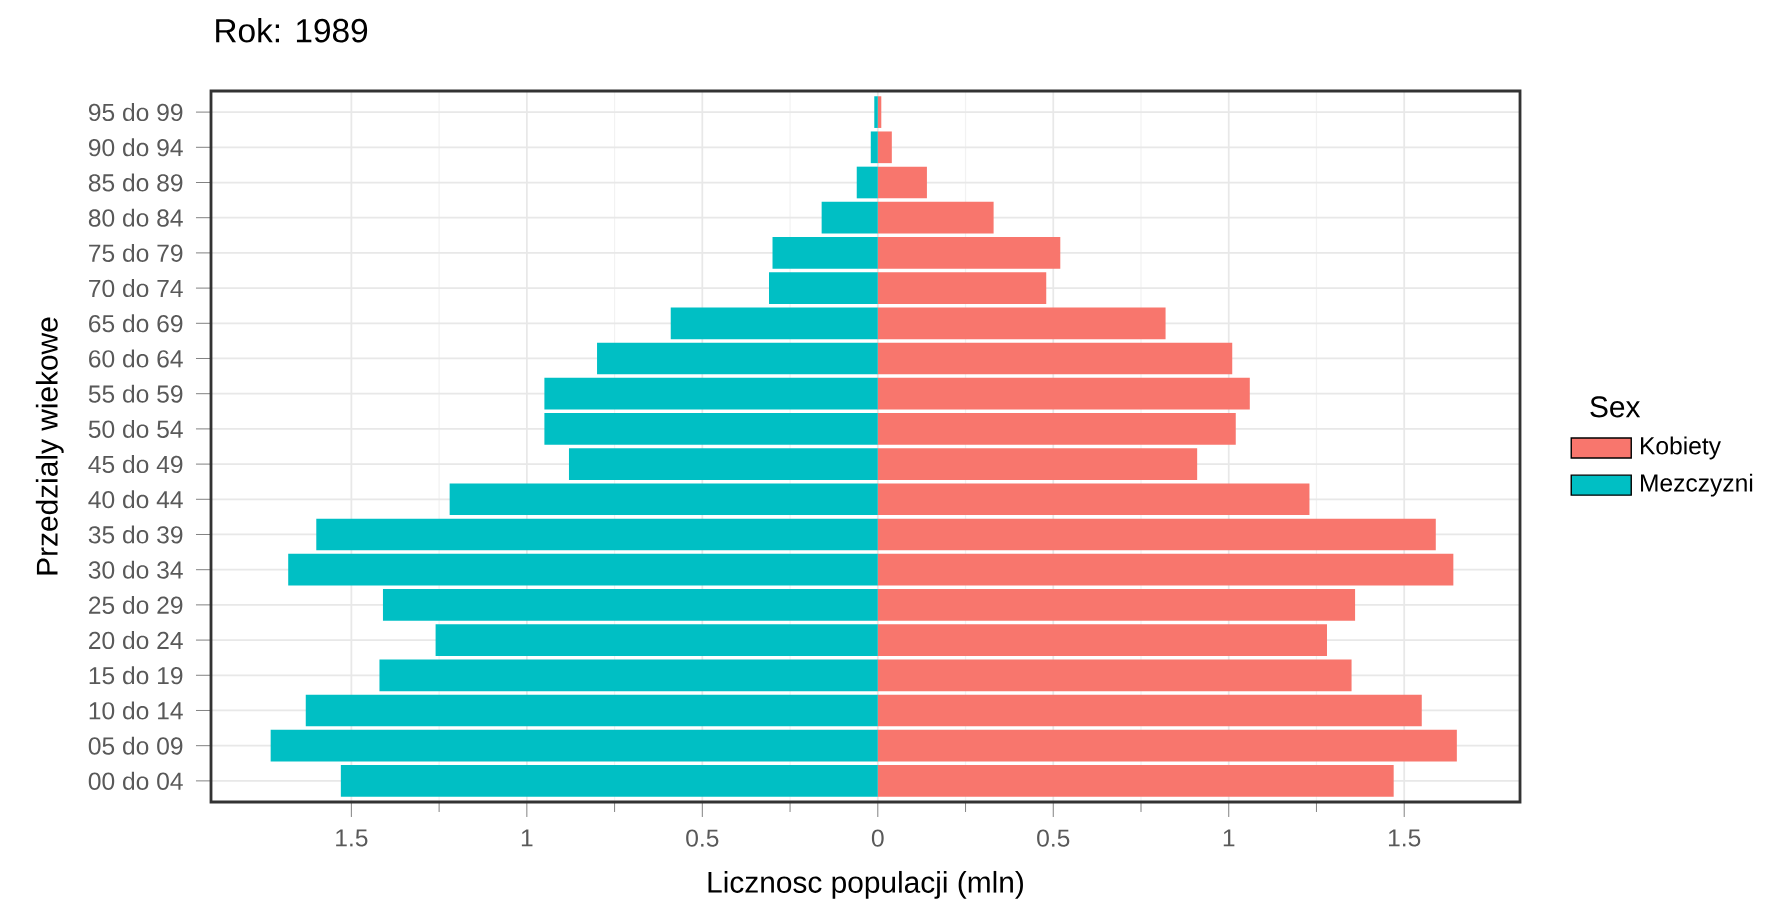 Image resolution: width=1781 pixels, height=912 pixels. I want to click on y-tick-label: 00 do 04, so click(135, 780).